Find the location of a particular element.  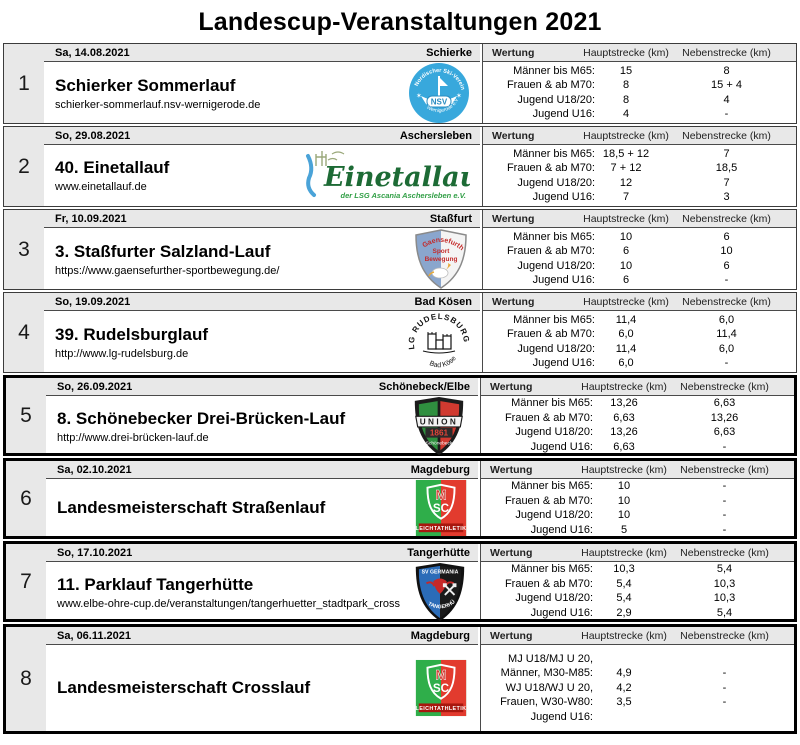

nsv-main-text: NSV is located at coordinates (439, 102).